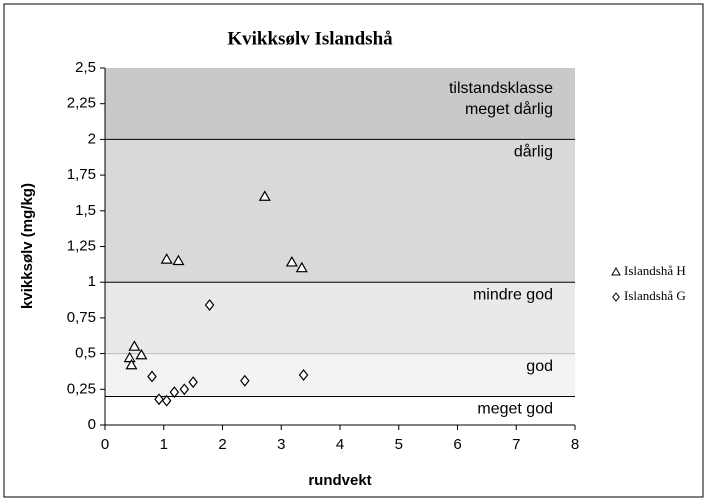 The image size is (707, 501). Describe the element at coordinates (81, 245) in the screenshot. I see `y-tick-label: 1,25` at that location.